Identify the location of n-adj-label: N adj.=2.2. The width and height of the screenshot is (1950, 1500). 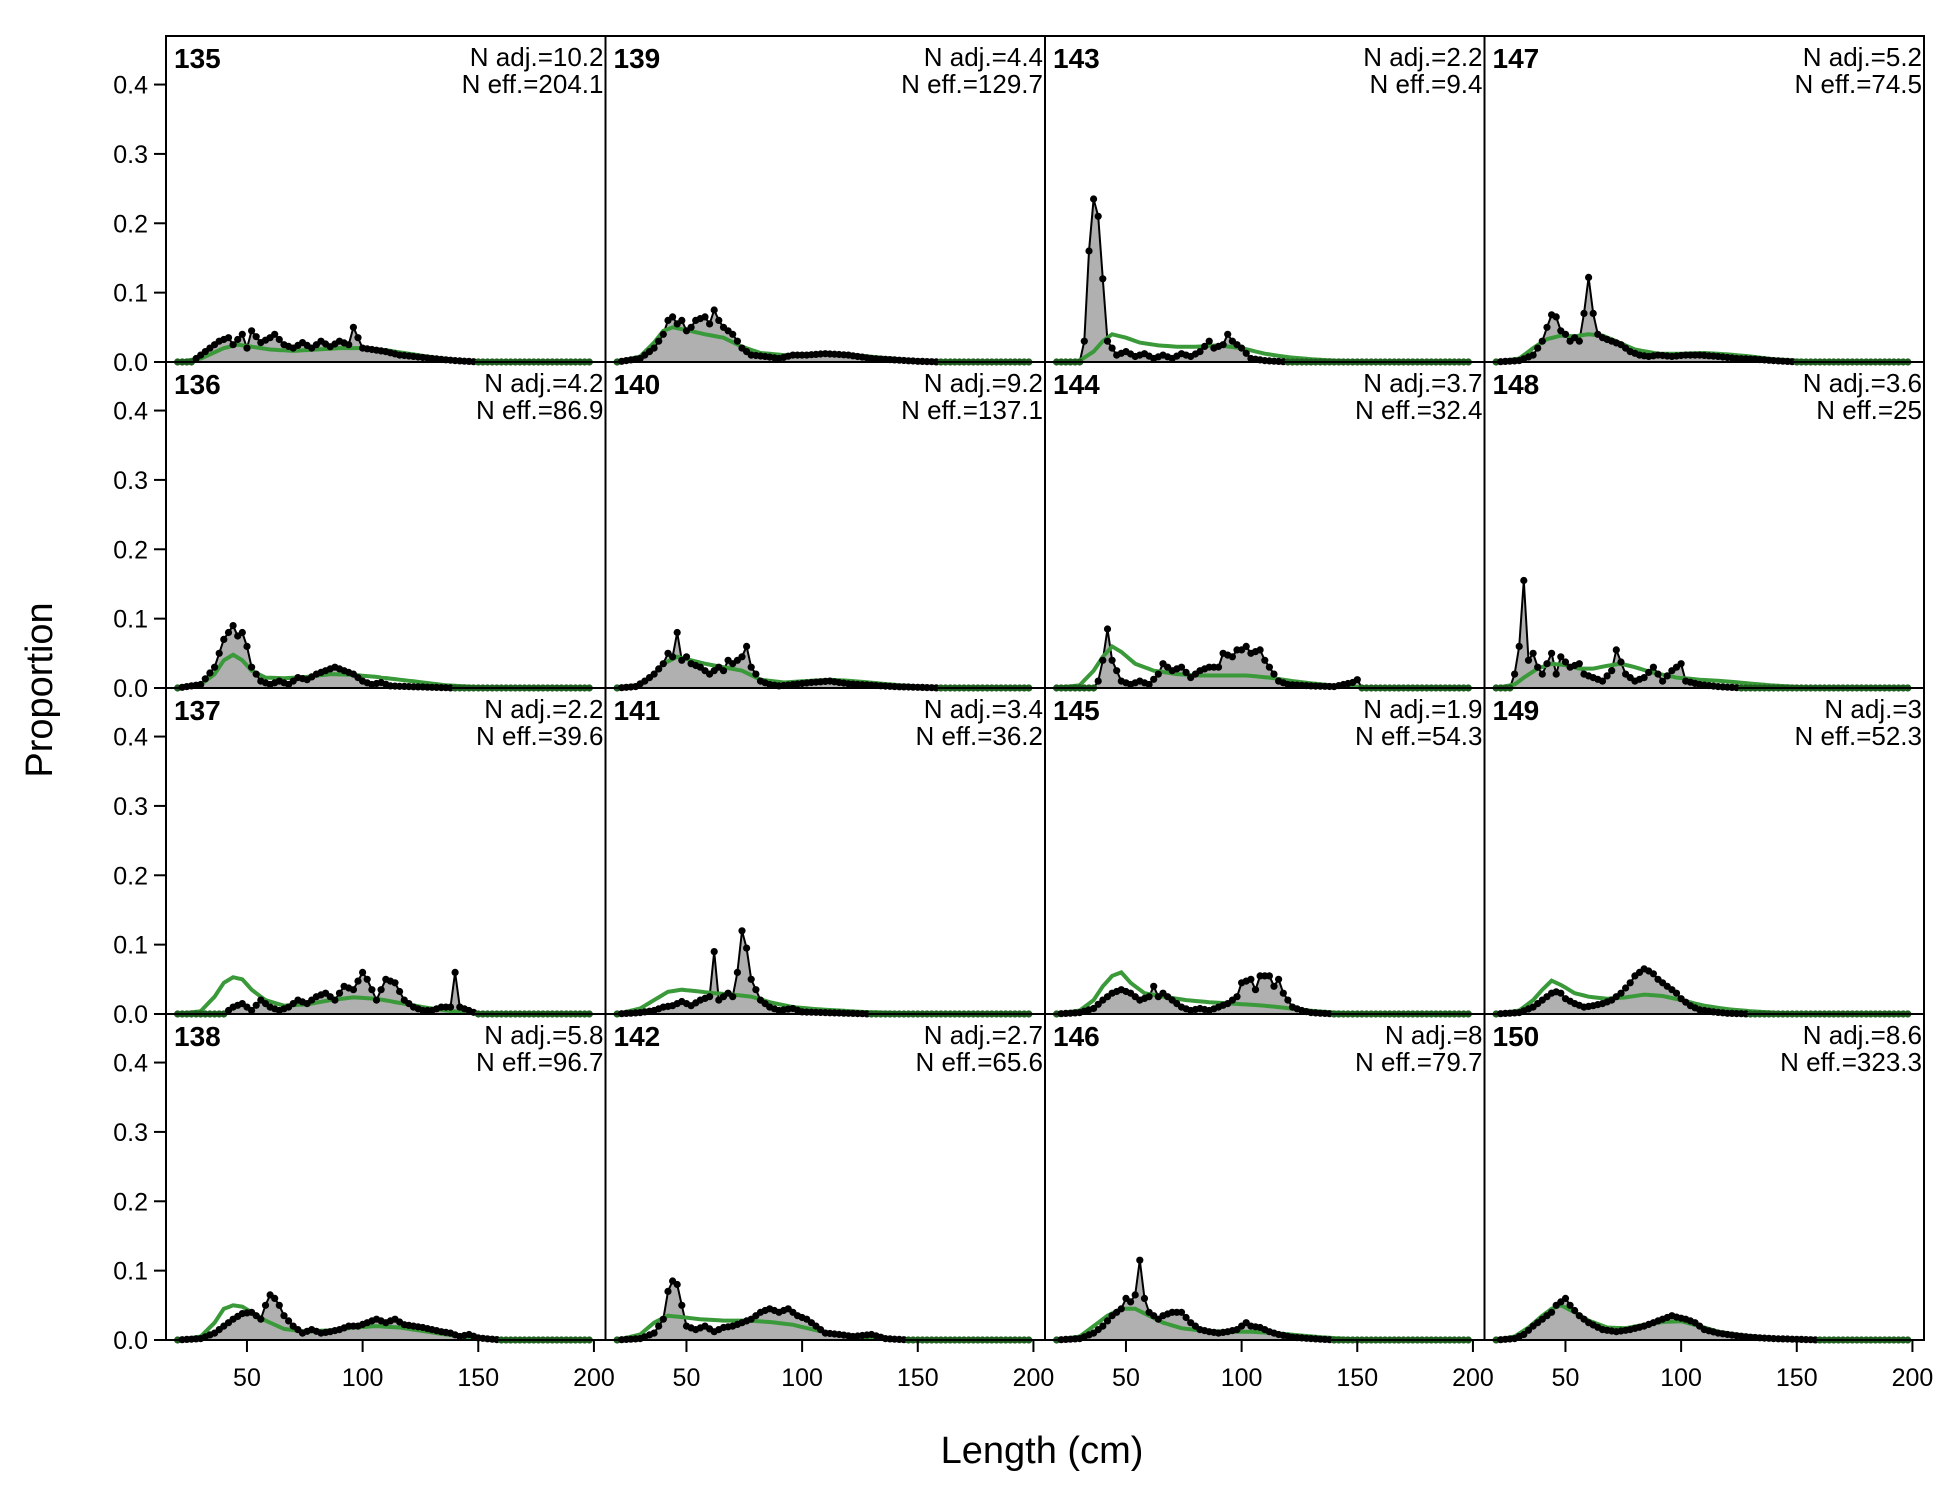
(1422, 57).